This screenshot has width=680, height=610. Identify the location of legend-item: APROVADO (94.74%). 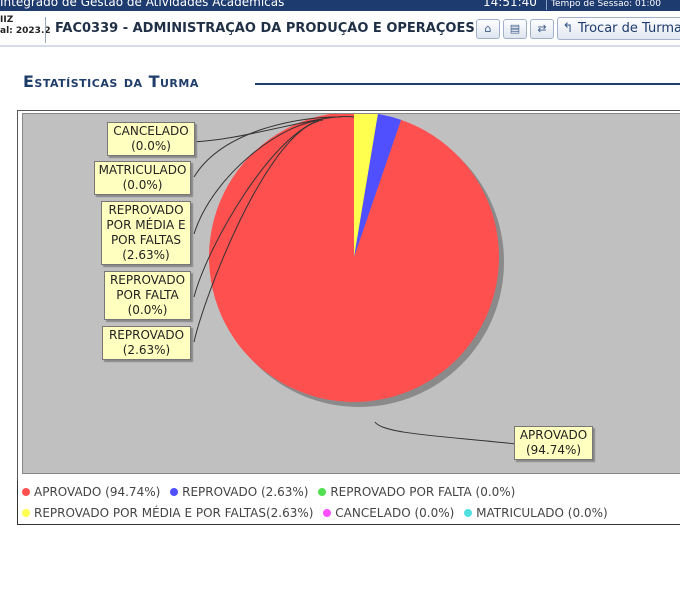
(91, 492).